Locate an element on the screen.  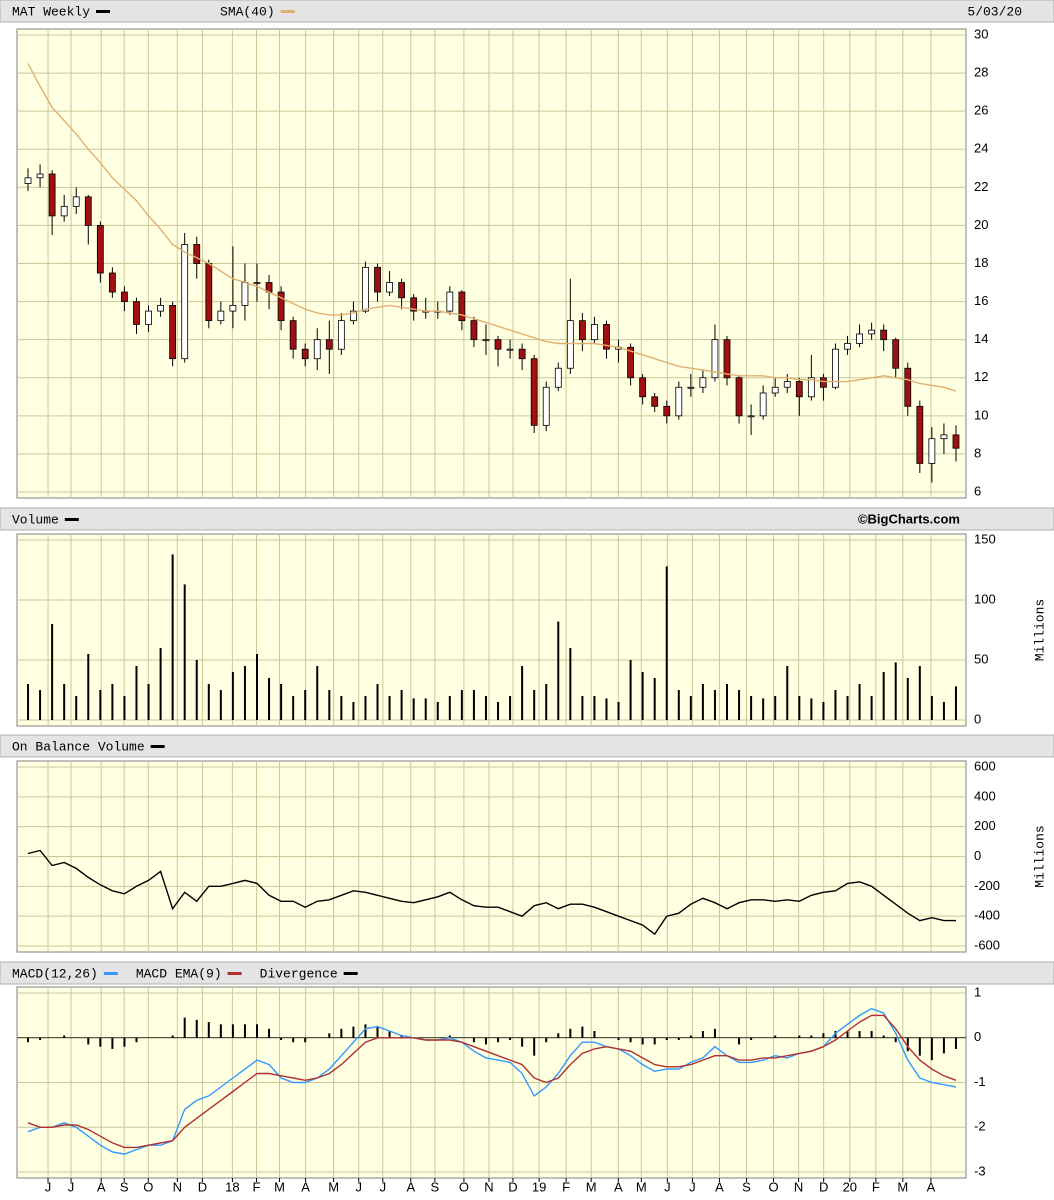
x-tick-label: 19 is located at coordinates (539, 1186).